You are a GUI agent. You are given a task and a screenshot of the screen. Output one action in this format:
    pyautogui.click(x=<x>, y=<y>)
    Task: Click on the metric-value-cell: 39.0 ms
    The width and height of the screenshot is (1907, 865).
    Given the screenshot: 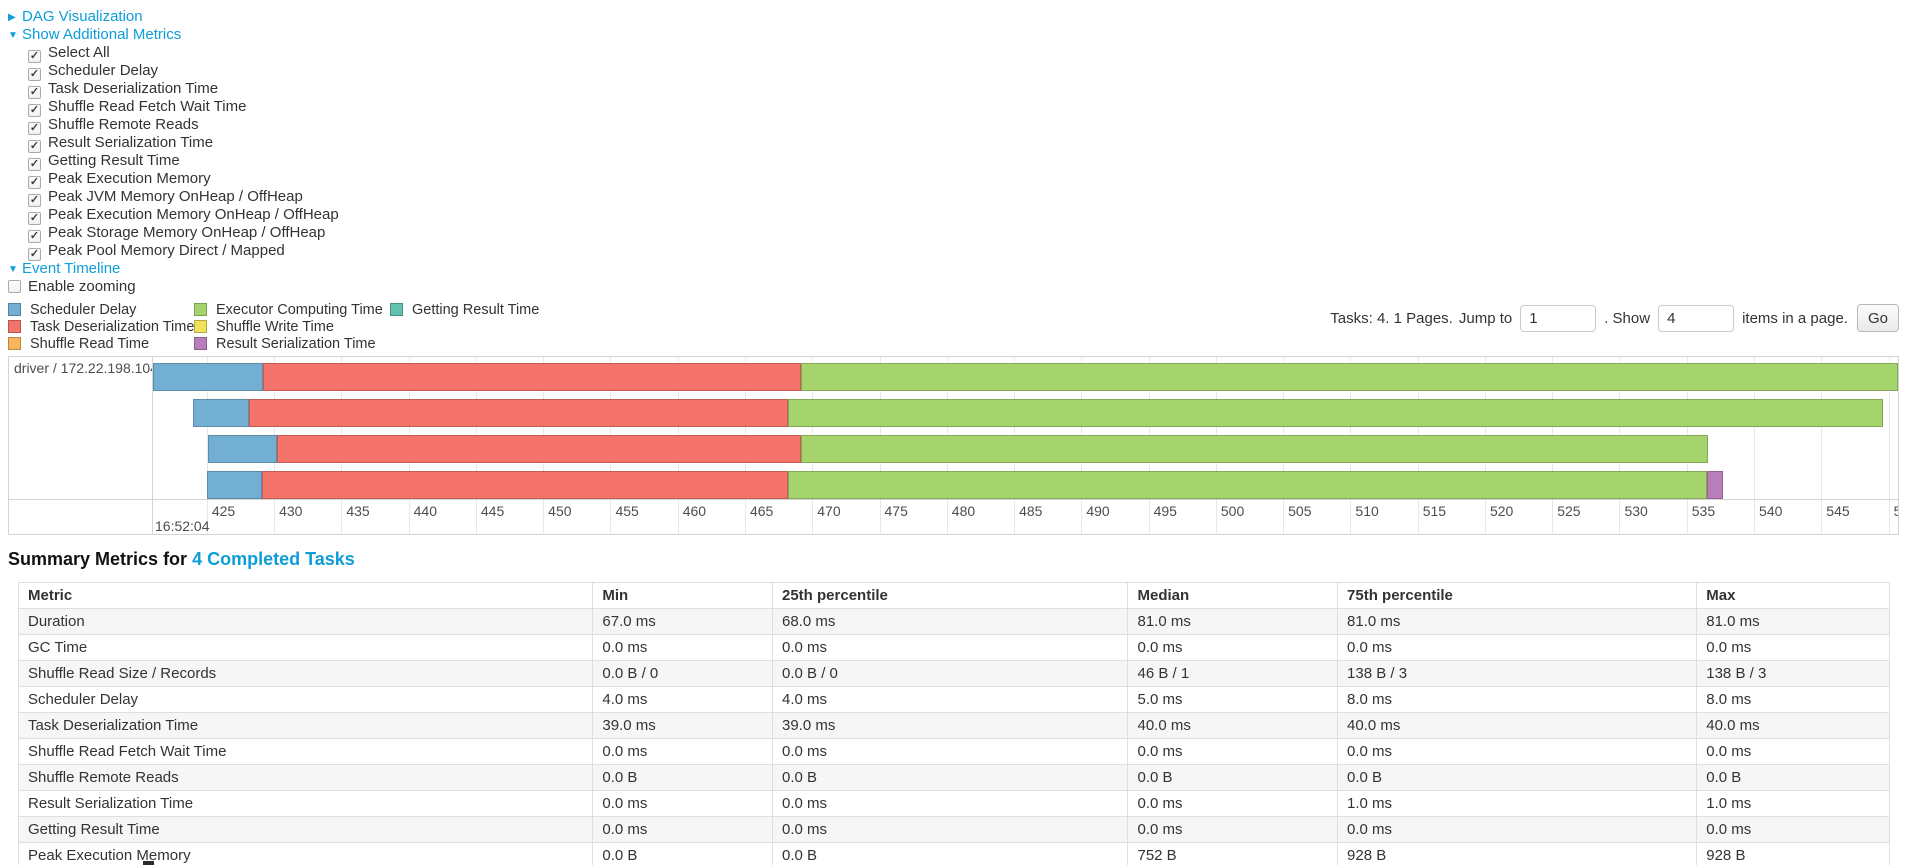 What is the action you would take?
    pyautogui.click(x=682, y=725)
    